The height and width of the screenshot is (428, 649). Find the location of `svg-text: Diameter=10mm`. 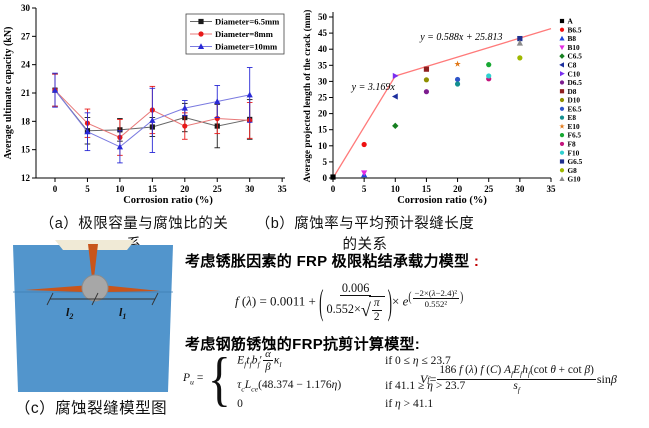

svg-text: Diameter=10mm is located at coordinates (246, 47).